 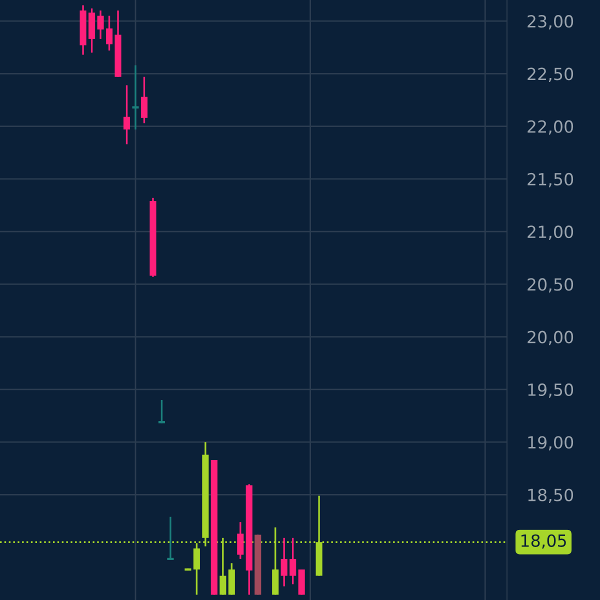 I want to click on y-tick-label: 20,00, so click(x=551, y=338).